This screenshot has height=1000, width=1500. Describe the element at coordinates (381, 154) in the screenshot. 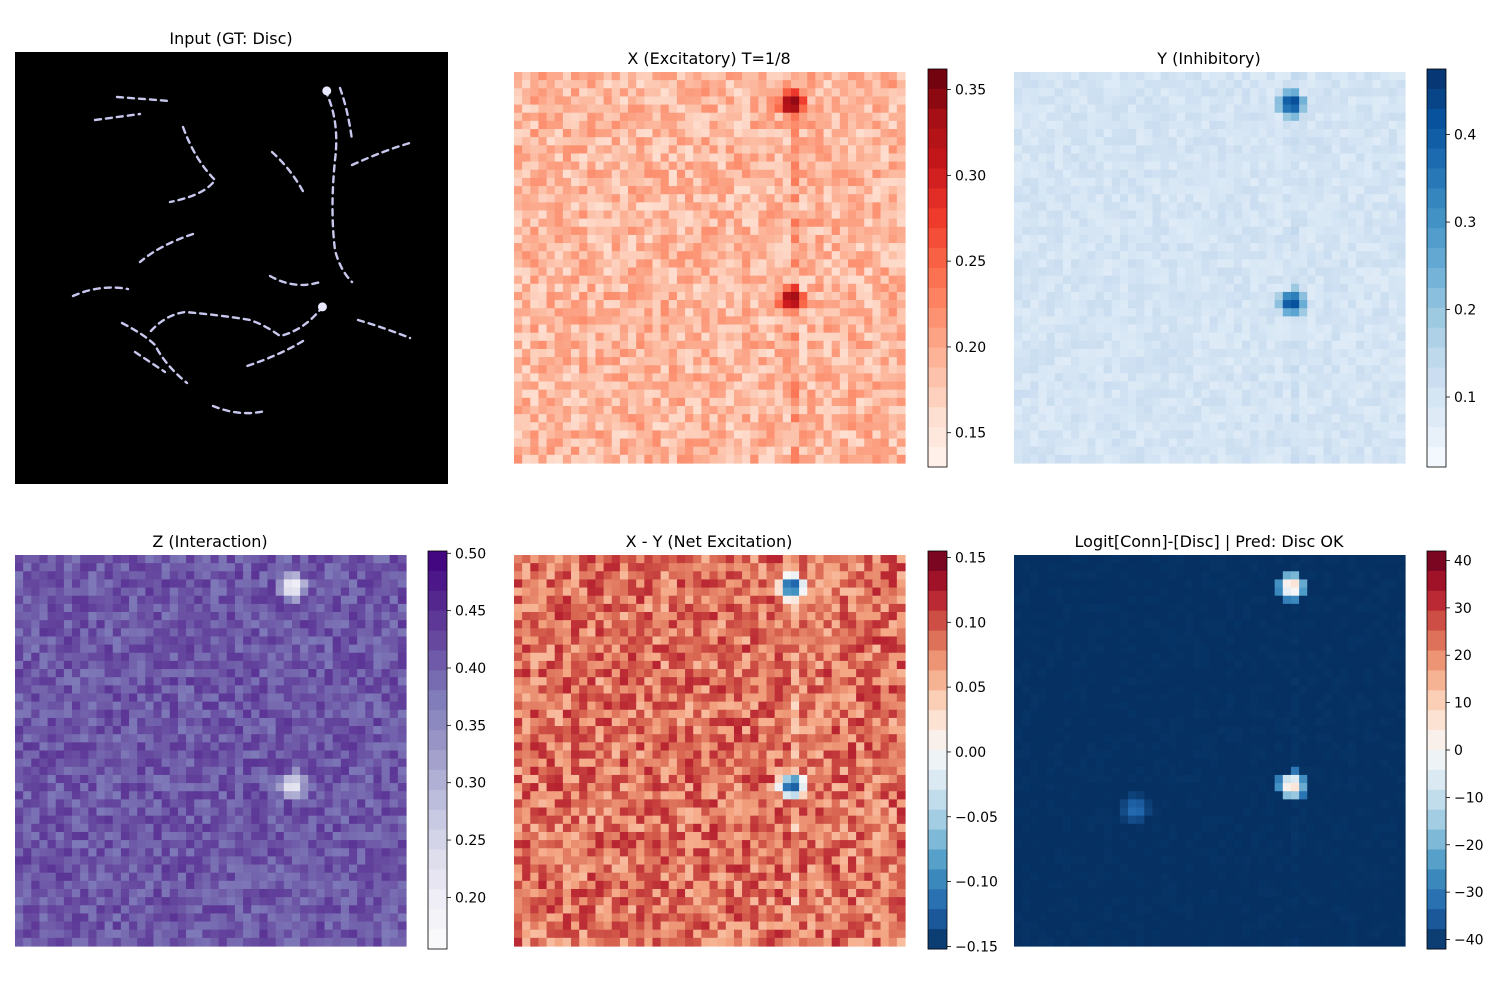

I see `dashed-path` at that location.